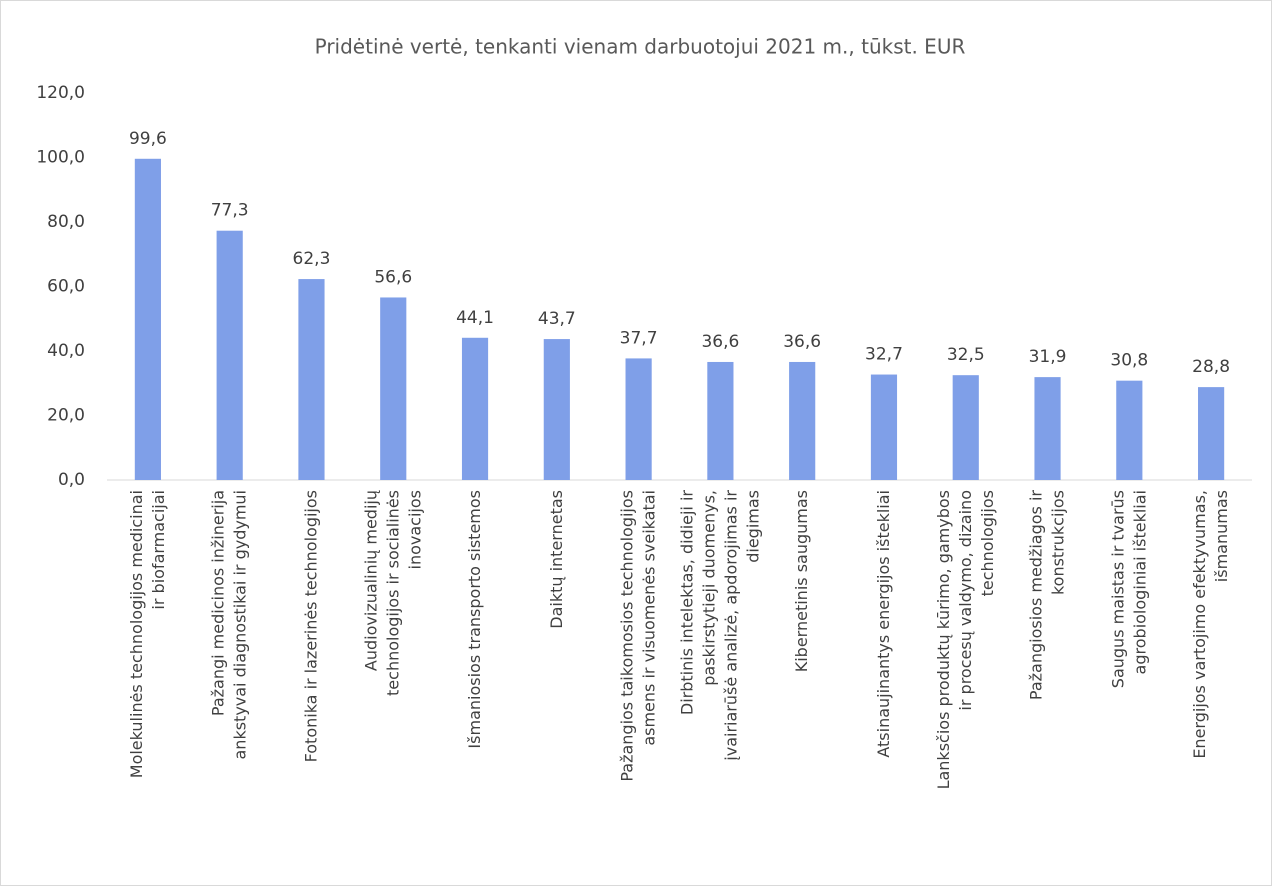  What do you see at coordinates (475, 318) in the screenshot?
I see `data-label: 44,1` at bounding box center [475, 318].